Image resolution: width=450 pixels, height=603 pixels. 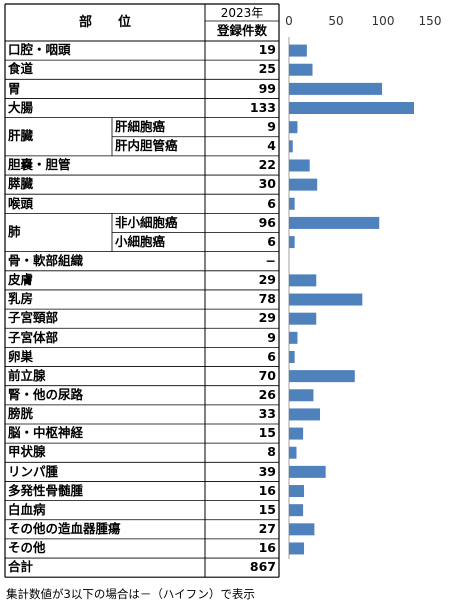 I want to click on row-label: 卵巣, so click(x=21, y=356).